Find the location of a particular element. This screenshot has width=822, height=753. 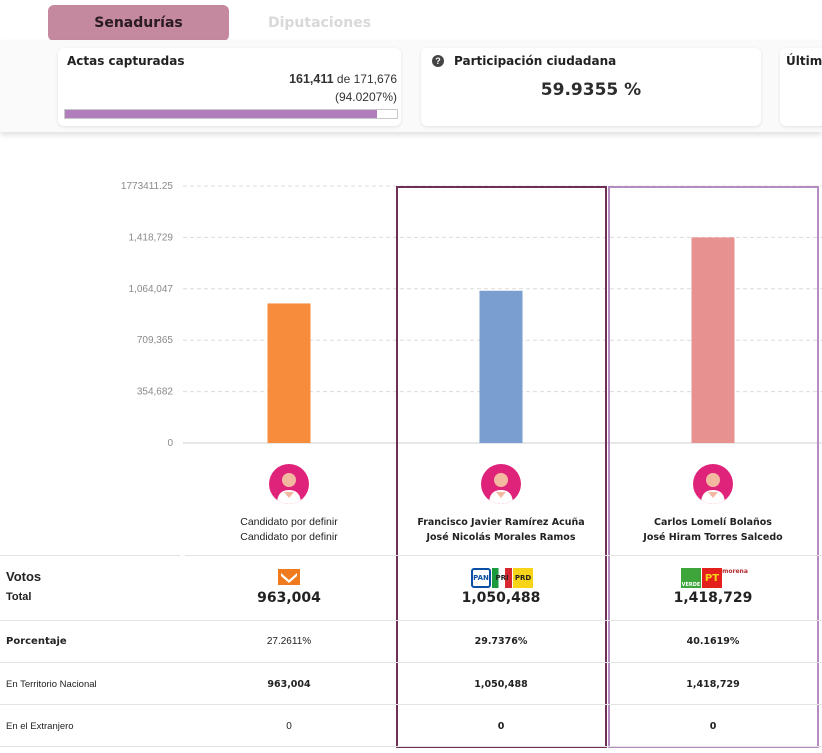

verde-logo-icon: VERDE is located at coordinates (691, 578).